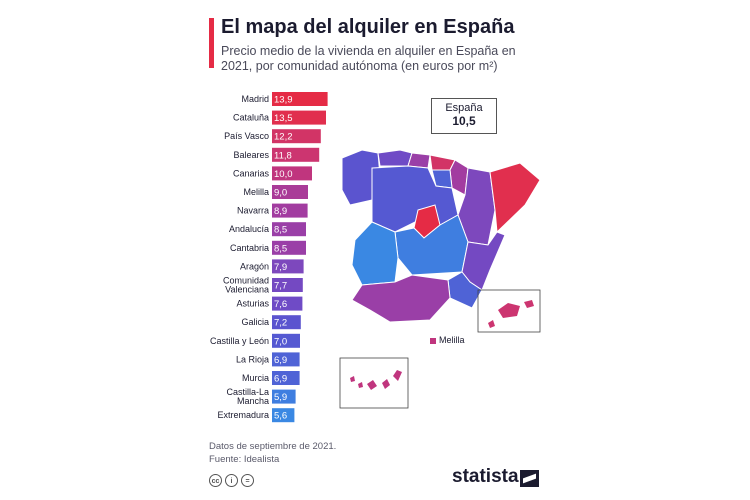  I want to click on bar-value-madrid: 13,9, so click(283, 100).